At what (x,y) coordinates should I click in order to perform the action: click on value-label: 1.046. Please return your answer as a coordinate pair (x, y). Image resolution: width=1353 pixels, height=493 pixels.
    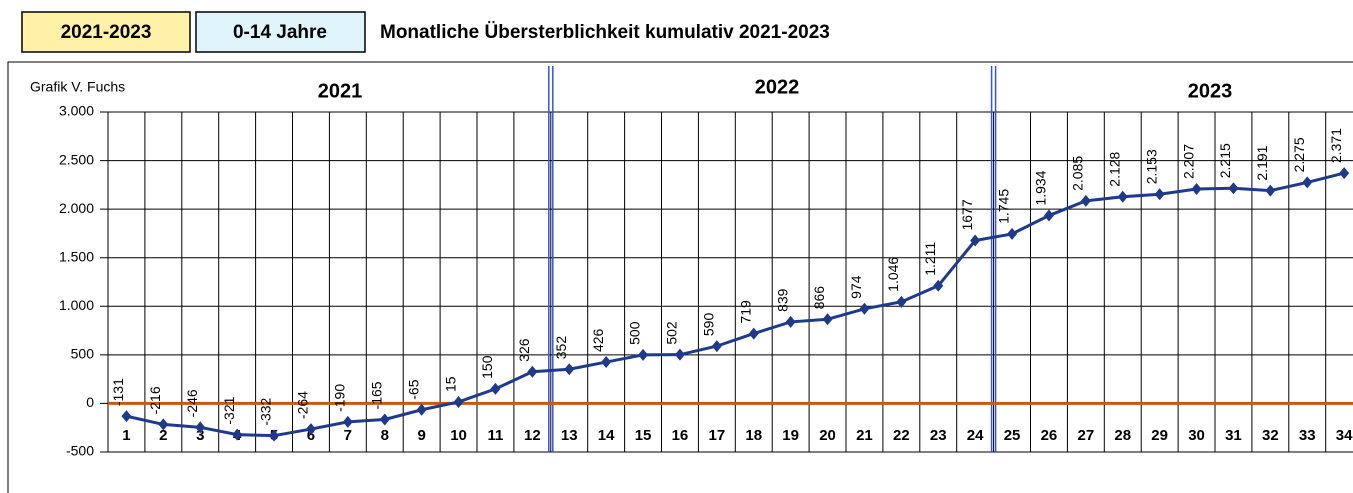
    Looking at the image, I should click on (893, 274).